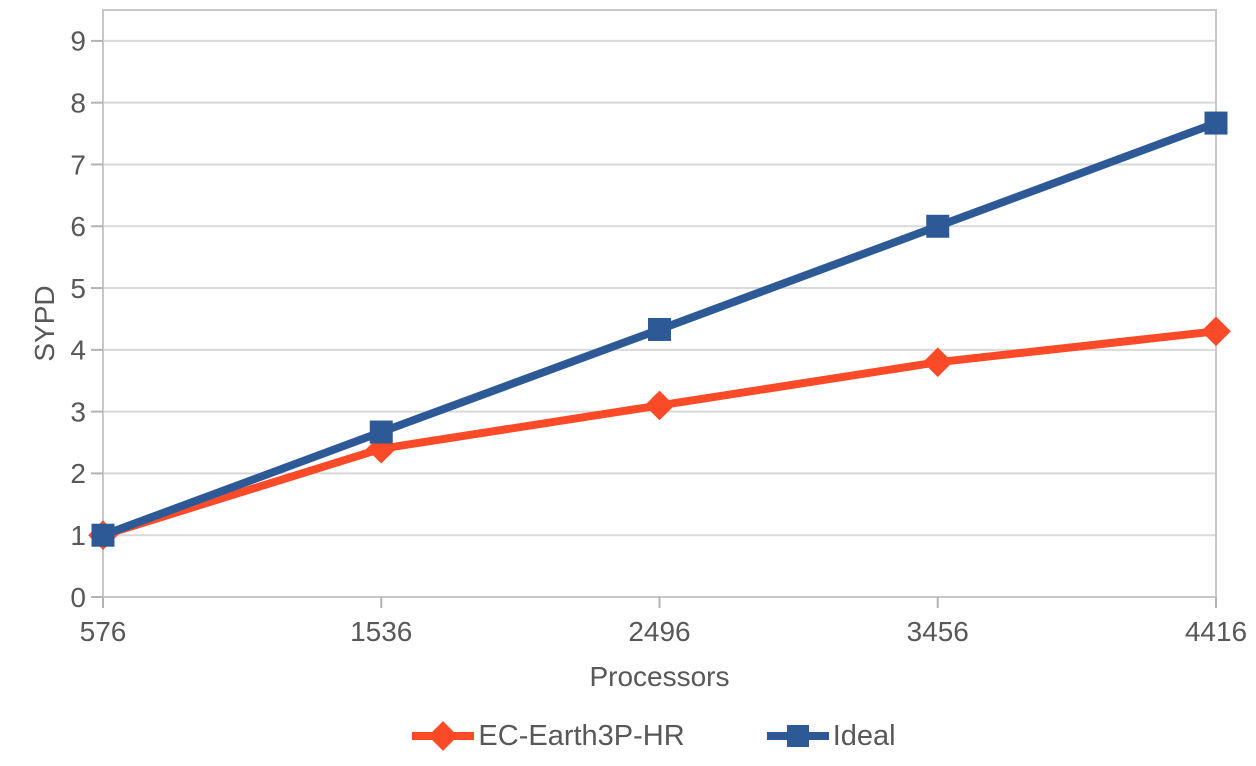 This screenshot has height=766, width=1256. What do you see at coordinates (78, 597) in the screenshot?
I see `y-tick-label: 0` at bounding box center [78, 597].